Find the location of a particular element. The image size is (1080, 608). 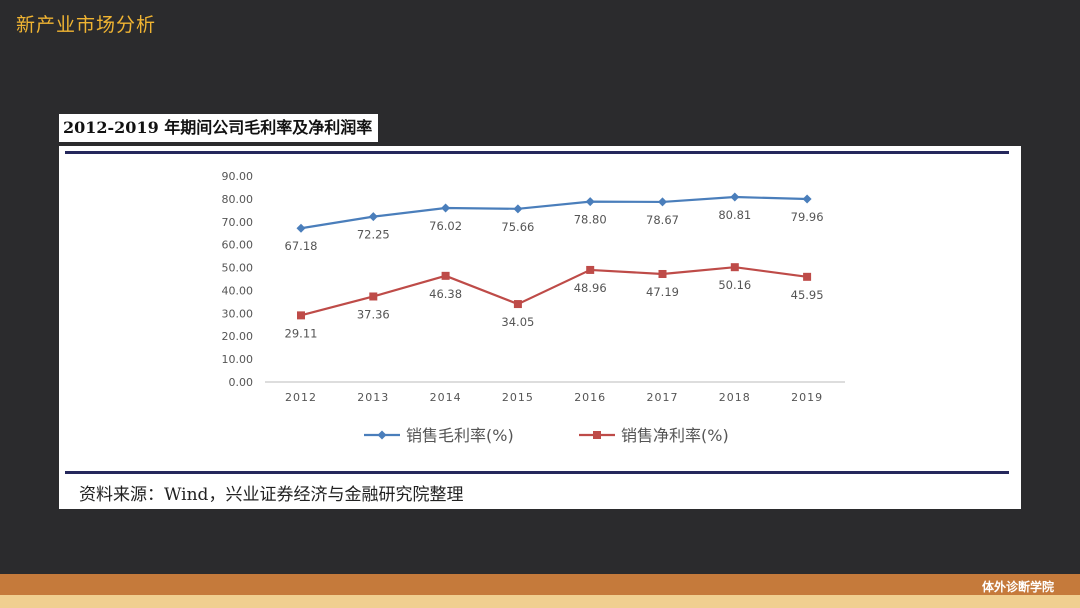

y-tick-label: 20.00 is located at coordinates (238, 336).